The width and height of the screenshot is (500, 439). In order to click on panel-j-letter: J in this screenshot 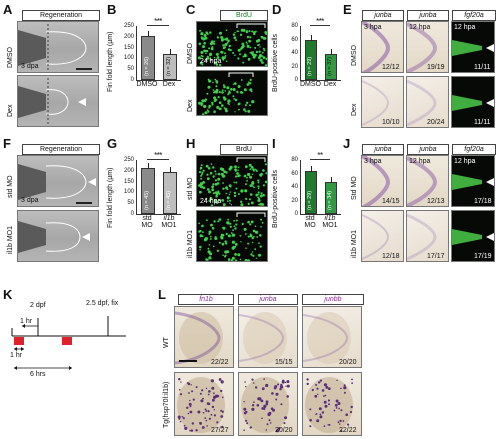, I will do `click(347, 143)`.